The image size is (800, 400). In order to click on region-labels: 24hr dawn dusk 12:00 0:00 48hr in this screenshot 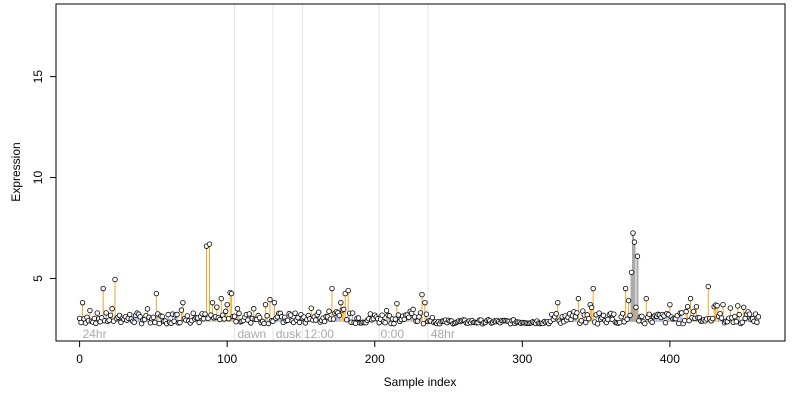, I will do `click(269, 334)`.